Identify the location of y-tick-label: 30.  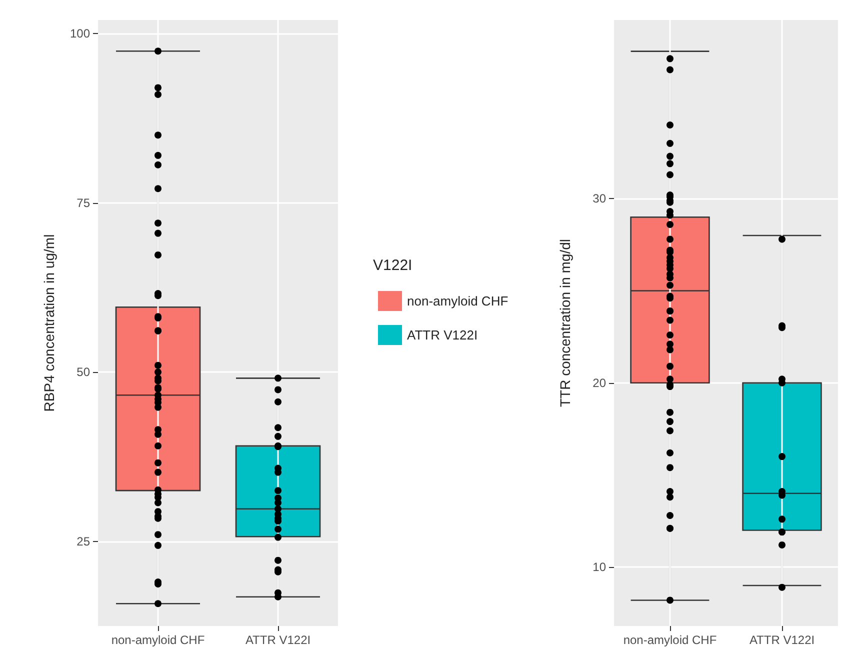
(599, 199).